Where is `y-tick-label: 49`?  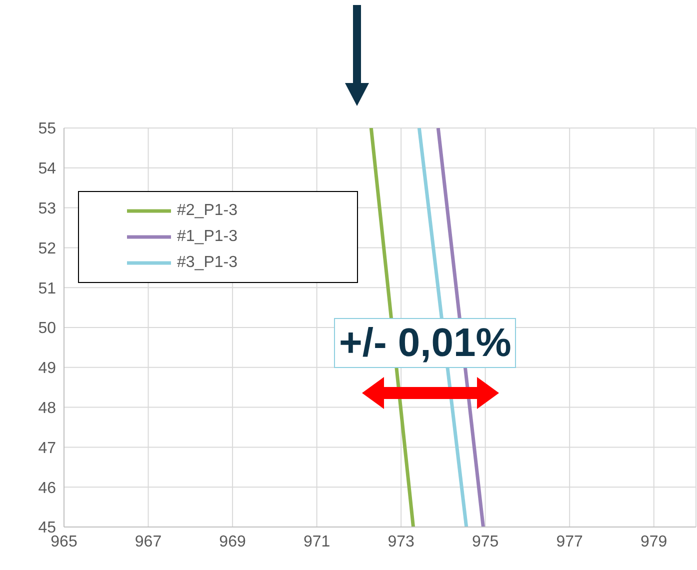
y-tick-label: 49 is located at coordinates (47, 369).